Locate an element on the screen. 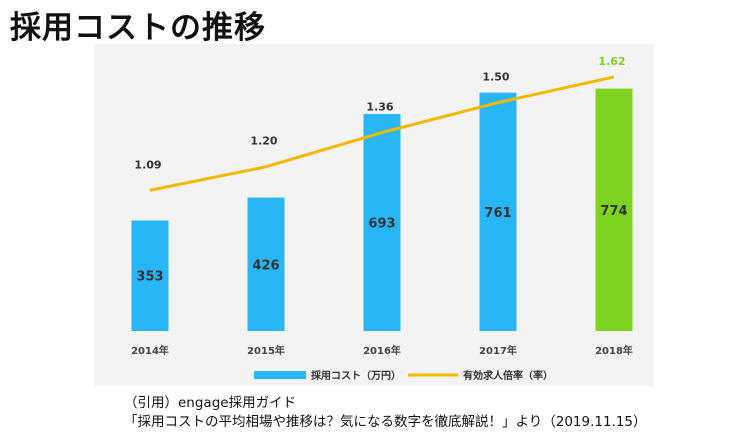 Image resolution: width=749 pixels, height=439 pixels. bar-value-label: 761 is located at coordinates (497, 213).